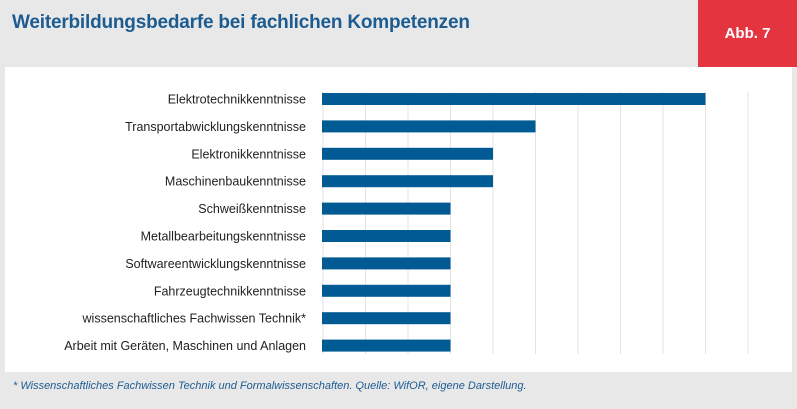  I want to click on category-label: Schweißkenntnisse, so click(252, 209).